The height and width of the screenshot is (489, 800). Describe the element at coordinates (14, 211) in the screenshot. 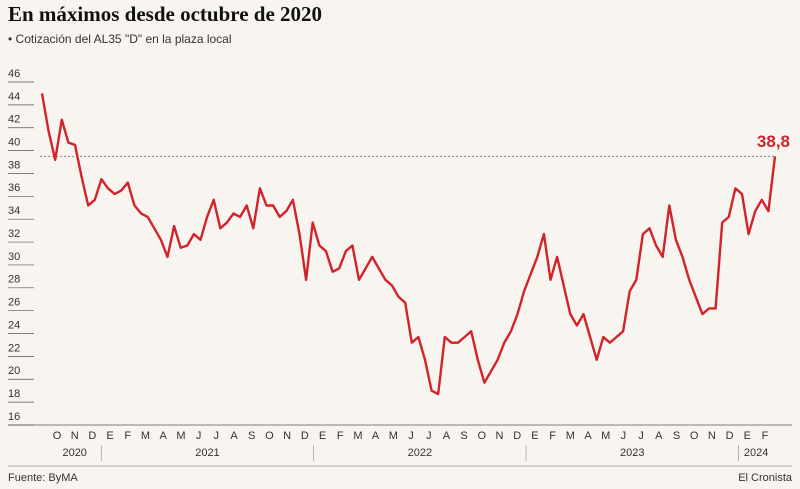

I see `y-tick-label: 34` at that location.